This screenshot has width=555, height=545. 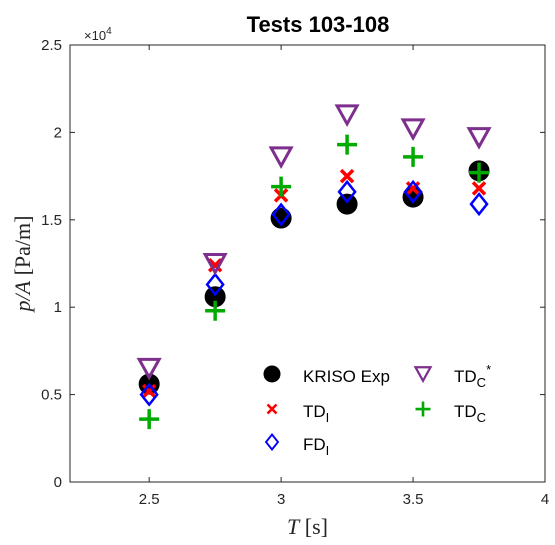 What do you see at coordinates (318, 24) in the screenshot?
I see `chart-title: Tests 103-108` at bounding box center [318, 24].